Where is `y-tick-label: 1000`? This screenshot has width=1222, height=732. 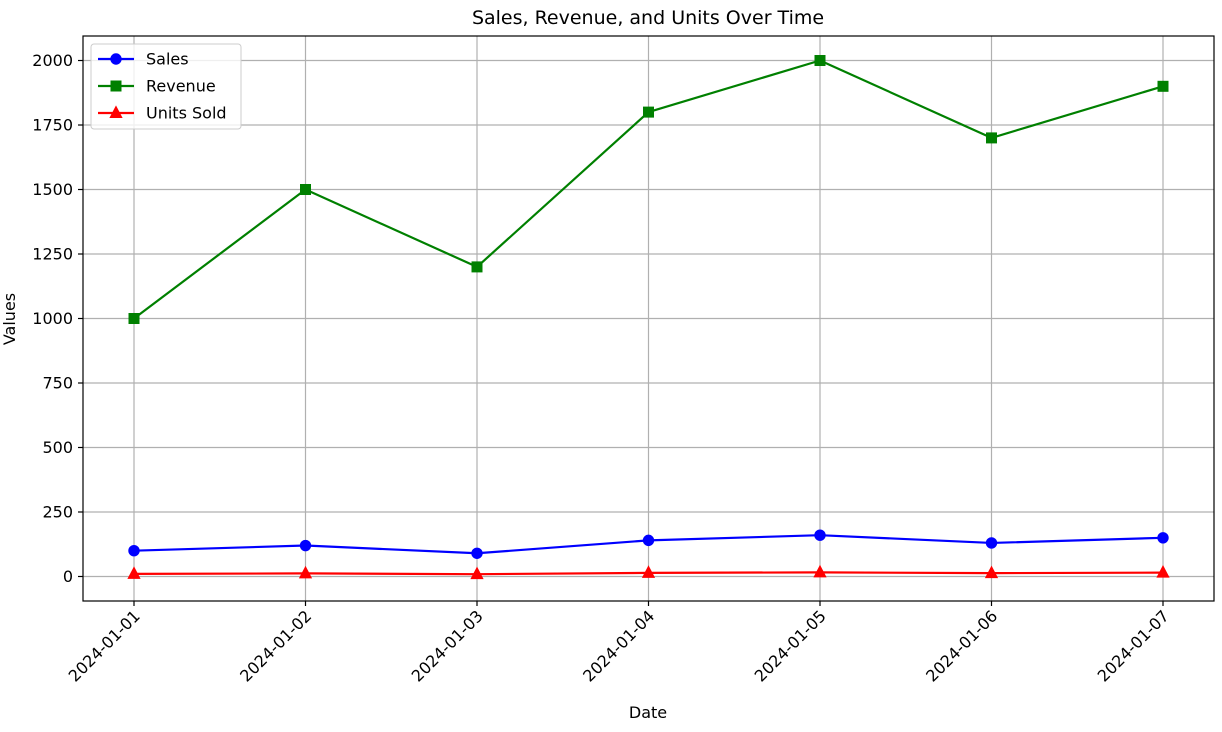
y-tick-label: 1000 is located at coordinates (52, 318).